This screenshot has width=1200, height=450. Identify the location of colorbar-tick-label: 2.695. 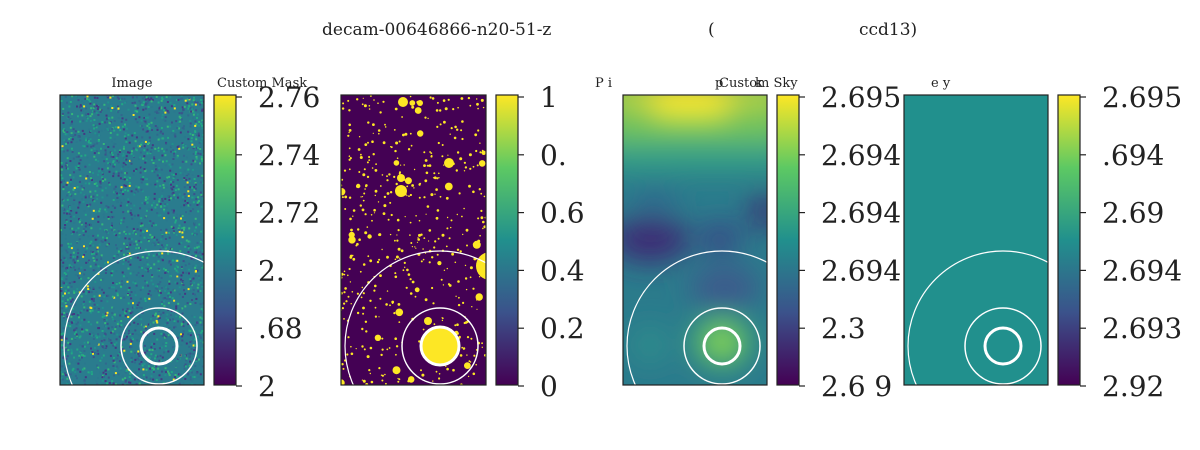
(861, 97).